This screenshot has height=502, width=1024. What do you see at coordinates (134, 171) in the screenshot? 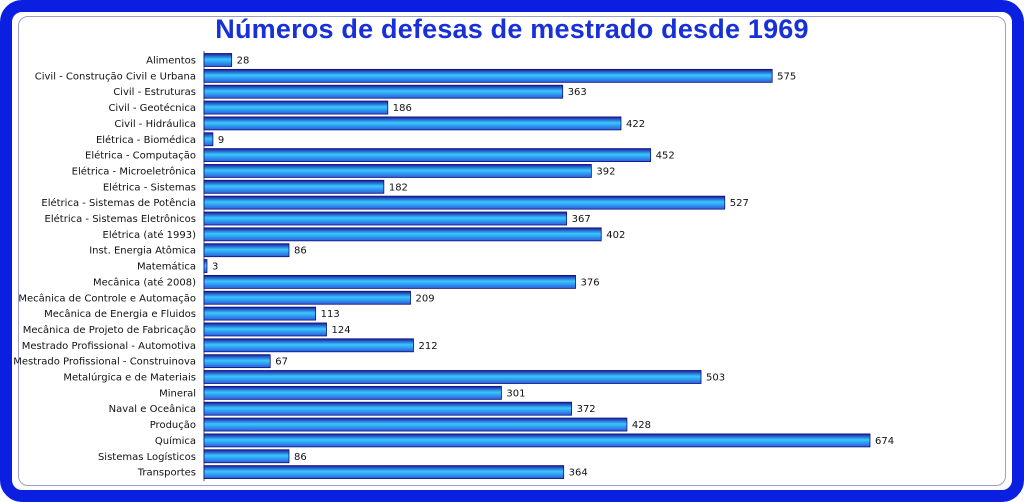
I see `category-label: Elétrica - Microeletrônica` at bounding box center [134, 171].